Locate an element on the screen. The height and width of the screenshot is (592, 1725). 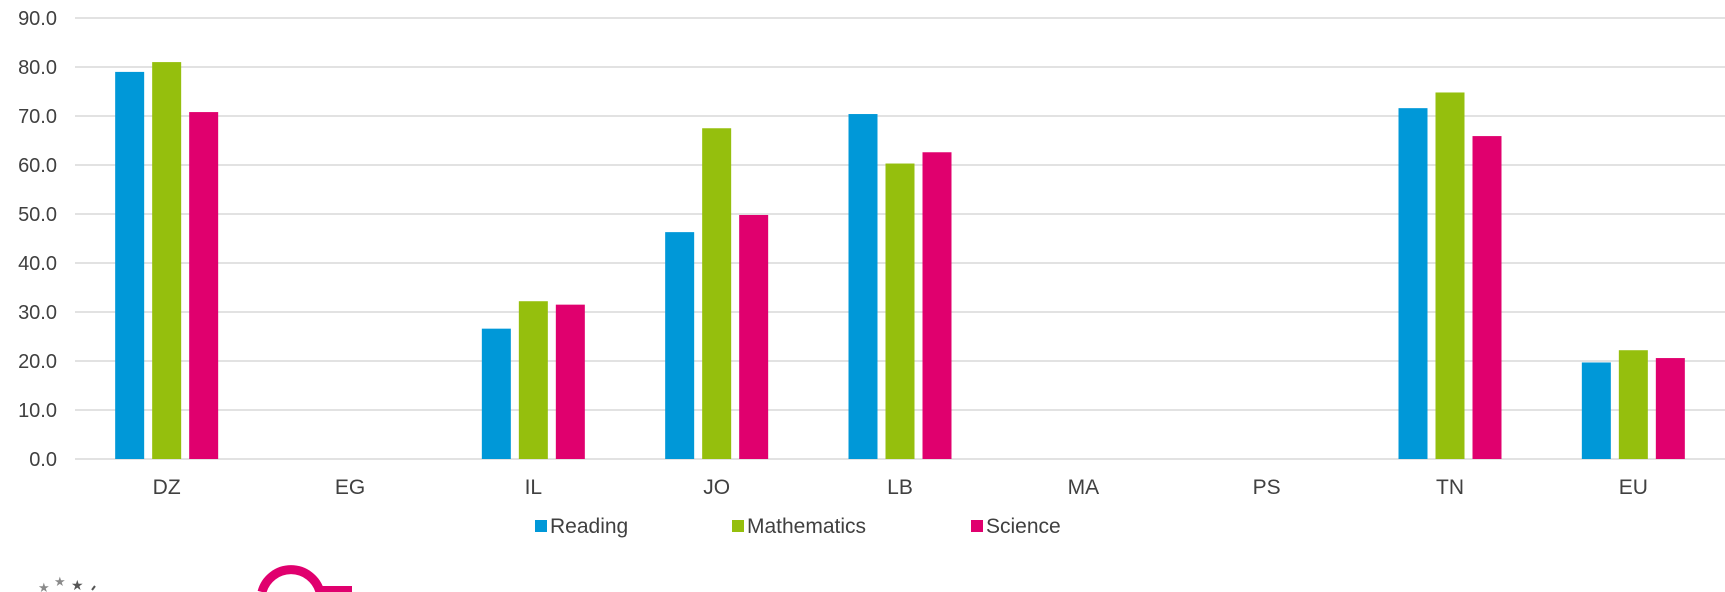
y-tick-label: 20.0 is located at coordinates (37, 362).